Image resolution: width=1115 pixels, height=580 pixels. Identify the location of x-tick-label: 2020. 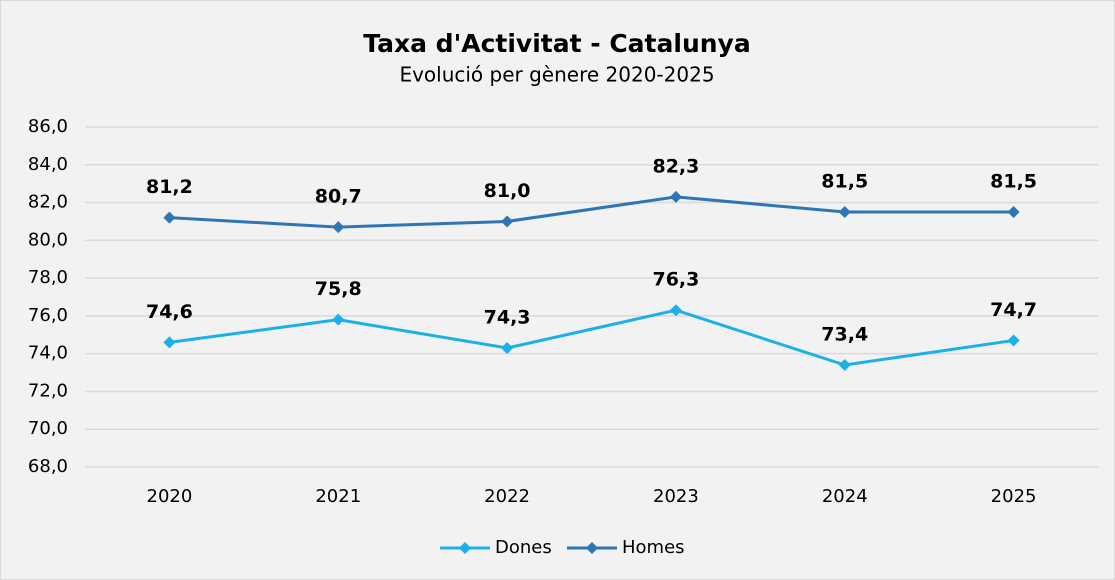
(170, 496).